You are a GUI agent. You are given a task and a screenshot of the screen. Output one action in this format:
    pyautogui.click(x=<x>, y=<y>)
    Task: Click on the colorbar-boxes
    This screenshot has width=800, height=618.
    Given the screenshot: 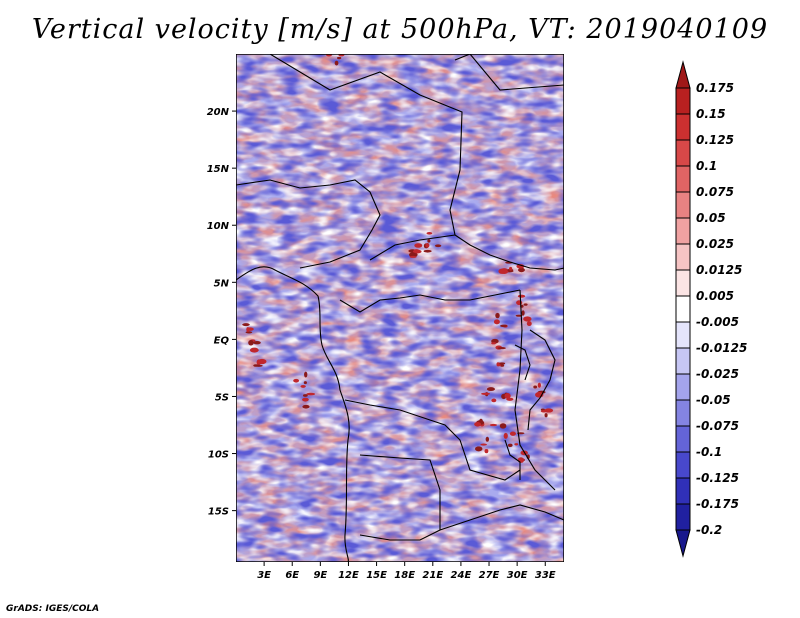 What is the action you would take?
    pyautogui.click(x=683, y=309)
    